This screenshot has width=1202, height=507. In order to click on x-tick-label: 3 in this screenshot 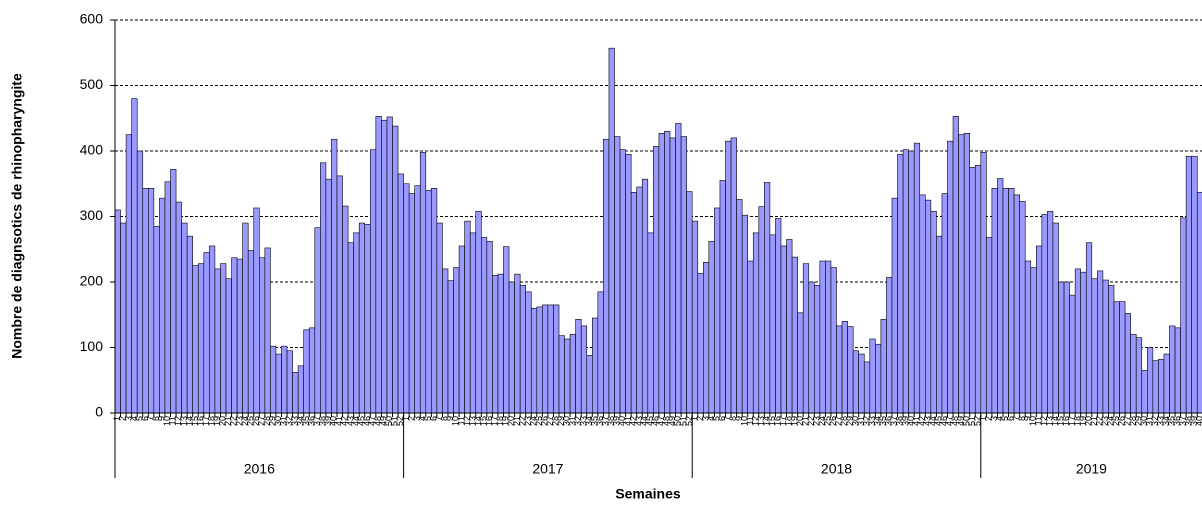, I will do `click(417, 418)`.